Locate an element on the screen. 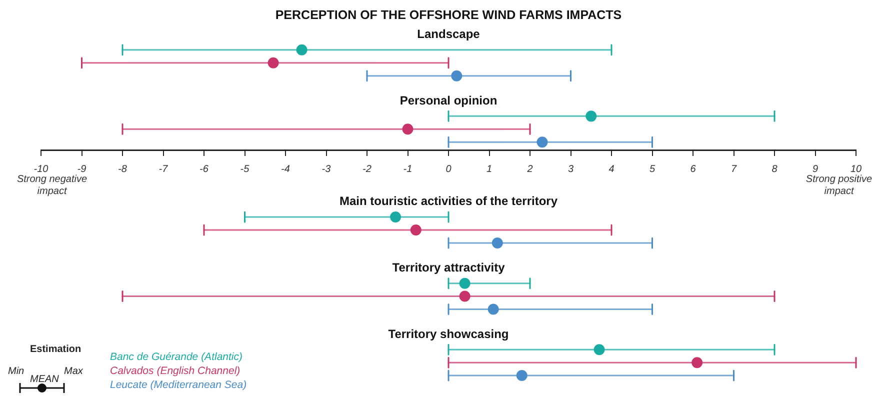 The width and height of the screenshot is (889, 401). y-tick-label: Territory showcasing is located at coordinates (448, 333).